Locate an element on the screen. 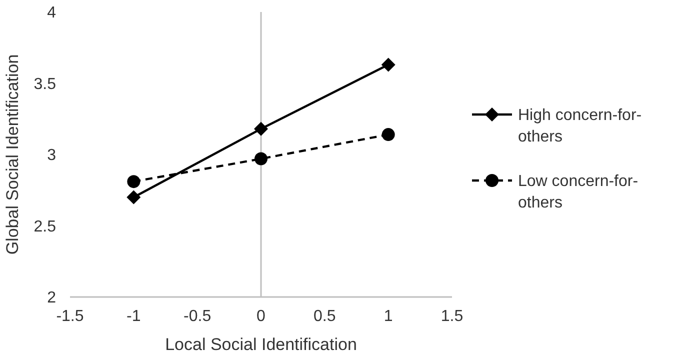 The image size is (685, 362). legend-label: High concern-for-others is located at coordinates (580, 126).